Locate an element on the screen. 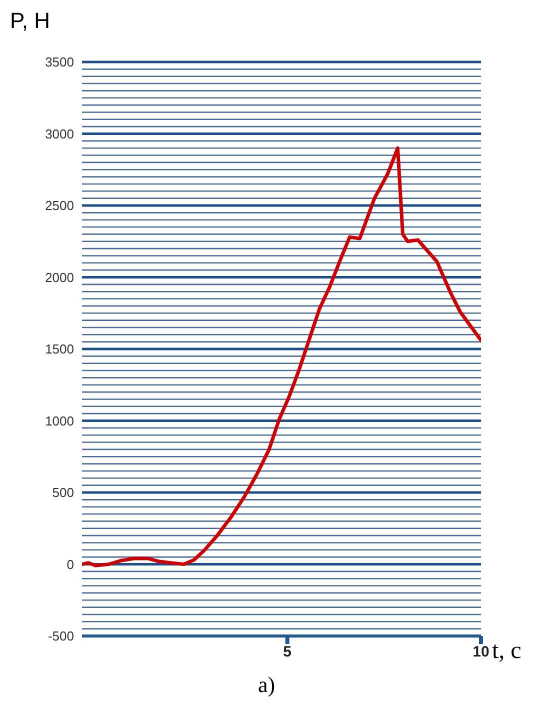 Image resolution: width=554 pixels, height=711 pixels. x-tick-label: 5 is located at coordinates (287, 652).